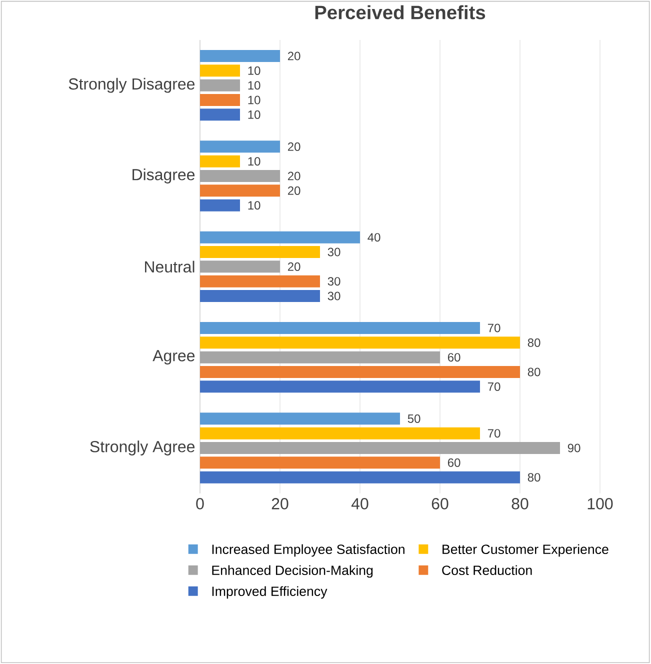  Describe the element at coordinates (440, 504) in the screenshot. I see `x-tick-label: 60` at that location.